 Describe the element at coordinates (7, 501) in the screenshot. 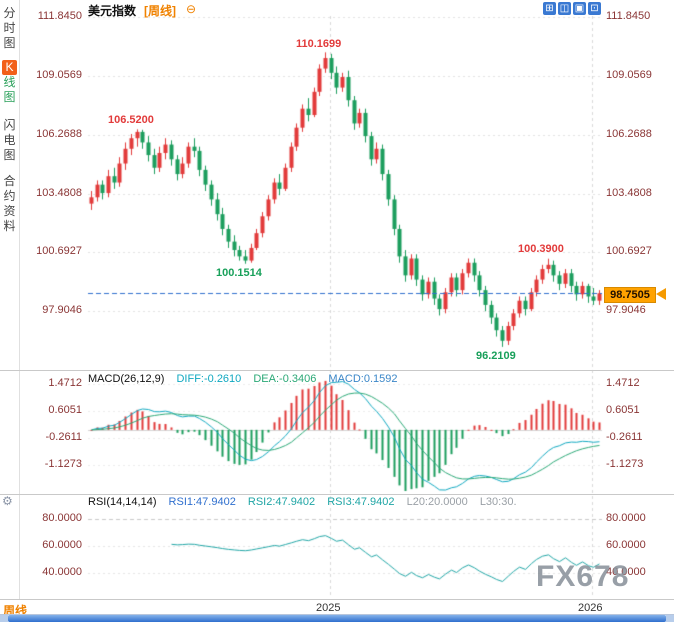

I see `settings-gear-icon: ⚙` at that location.